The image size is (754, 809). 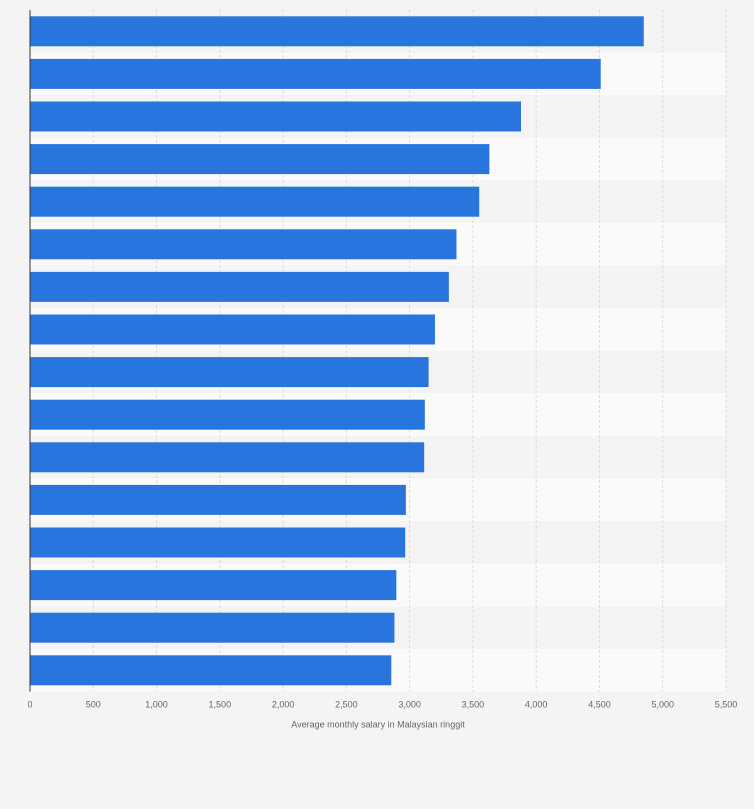 What do you see at coordinates (220, 705) in the screenshot?
I see `x-tick-label: 1,500` at bounding box center [220, 705].